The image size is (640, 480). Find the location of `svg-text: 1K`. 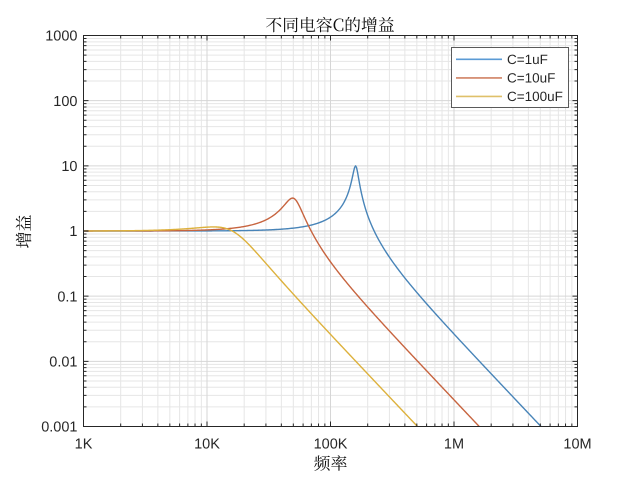

svg-text: 1K is located at coordinates (84, 444).